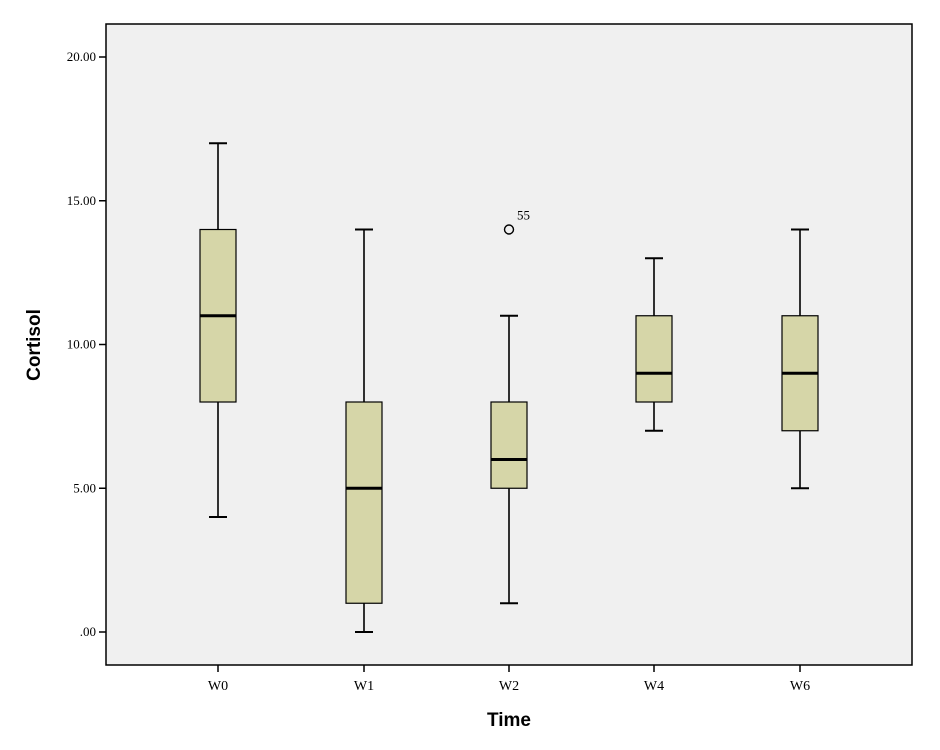 This screenshot has height=750, width=940. What do you see at coordinates (800, 359) in the screenshot?
I see `box-w6` at bounding box center [800, 359].